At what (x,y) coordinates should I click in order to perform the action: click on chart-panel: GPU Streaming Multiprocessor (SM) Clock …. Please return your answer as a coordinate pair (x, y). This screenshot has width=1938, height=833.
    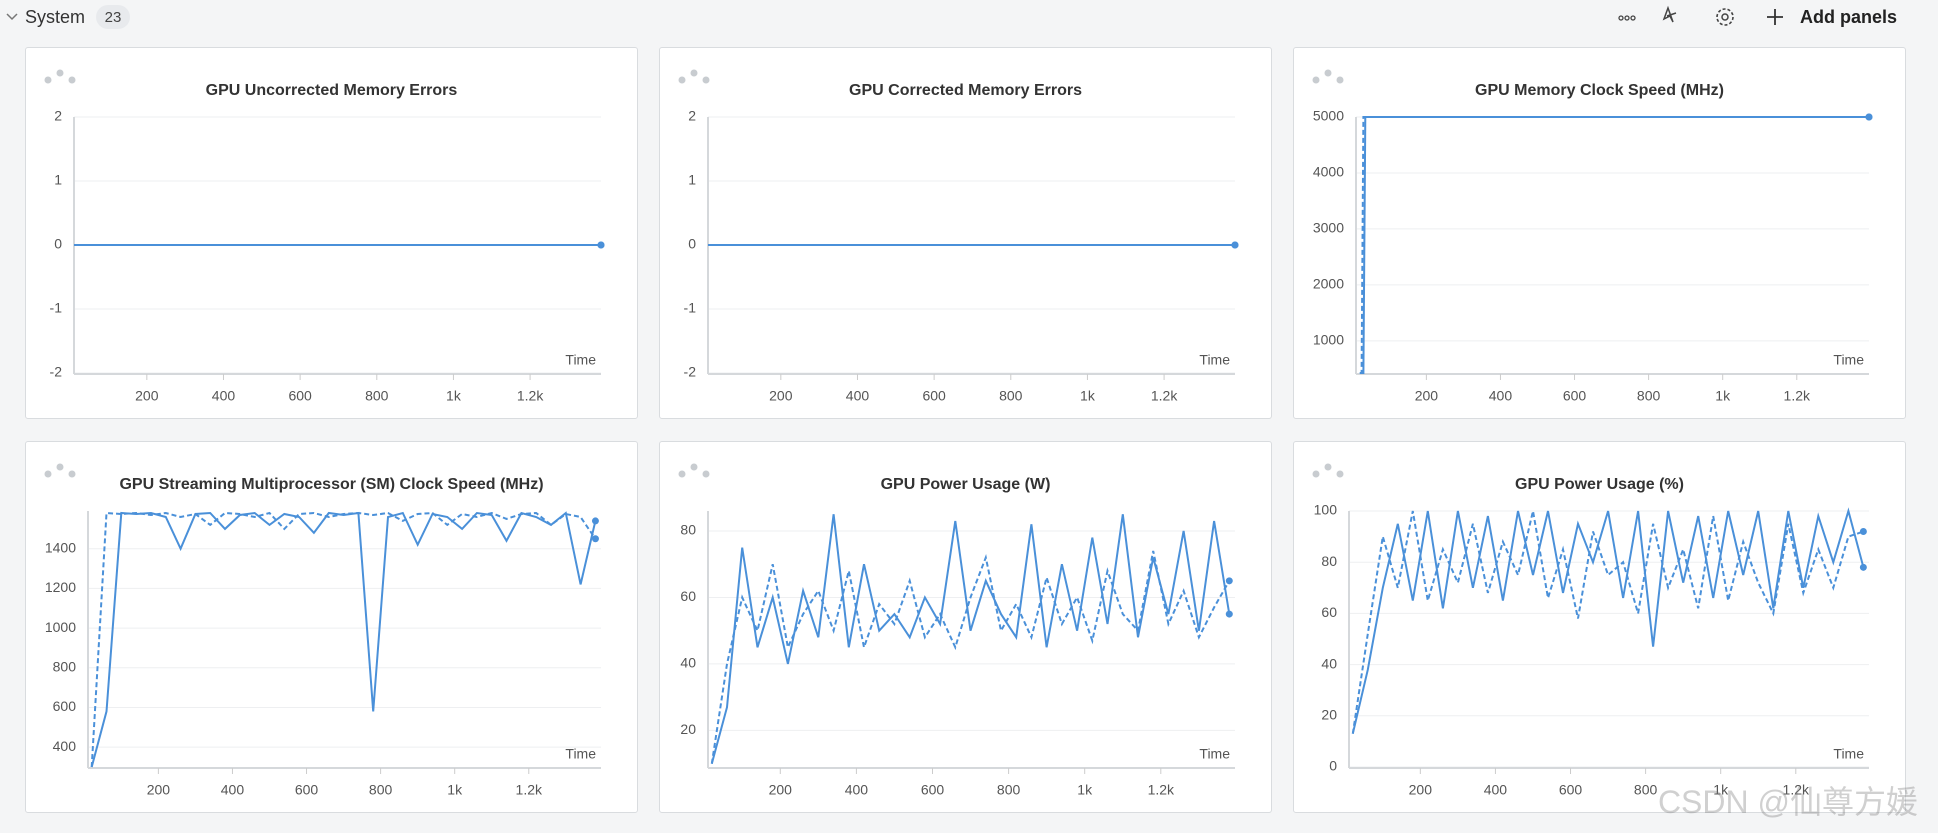
    Looking at the image, I should click on (331, 627).